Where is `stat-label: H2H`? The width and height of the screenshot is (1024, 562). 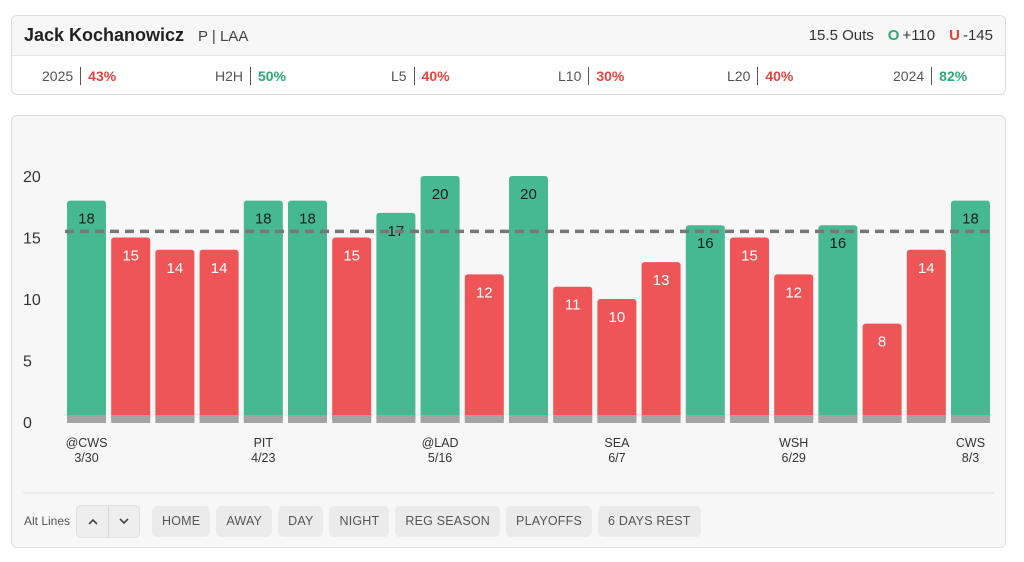
stat-label: H2H is located at coordinates (229, 76).